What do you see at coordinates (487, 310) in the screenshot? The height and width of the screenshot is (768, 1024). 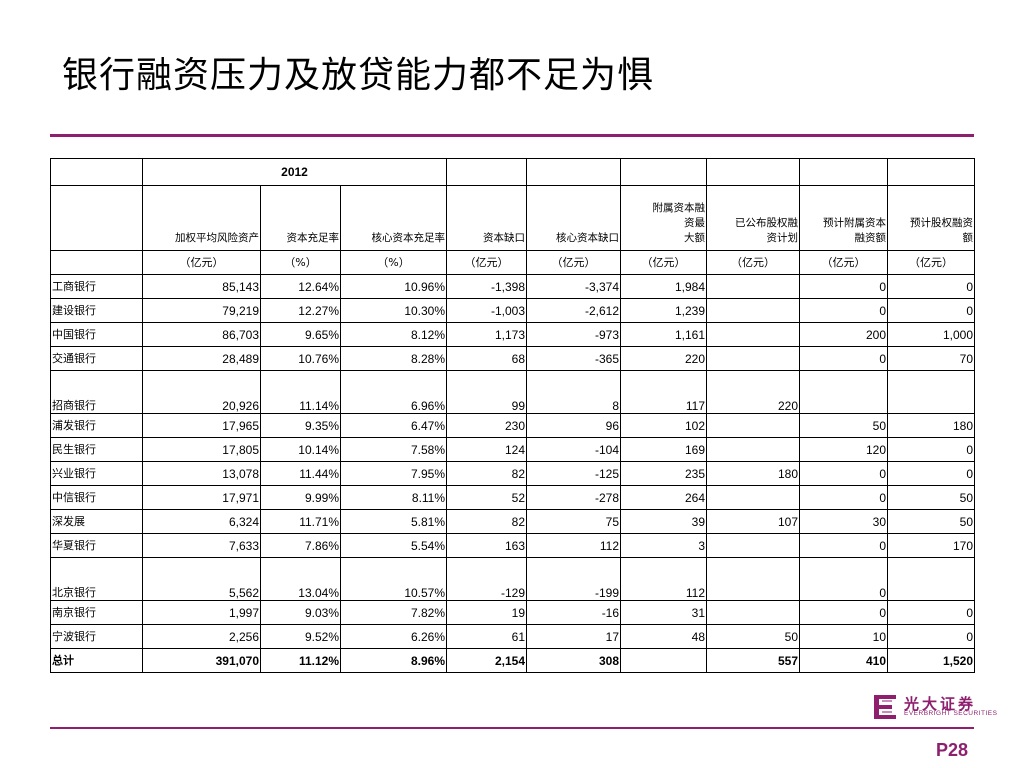 I see `value-cell: -1,003` at bounding box center [487, 310].